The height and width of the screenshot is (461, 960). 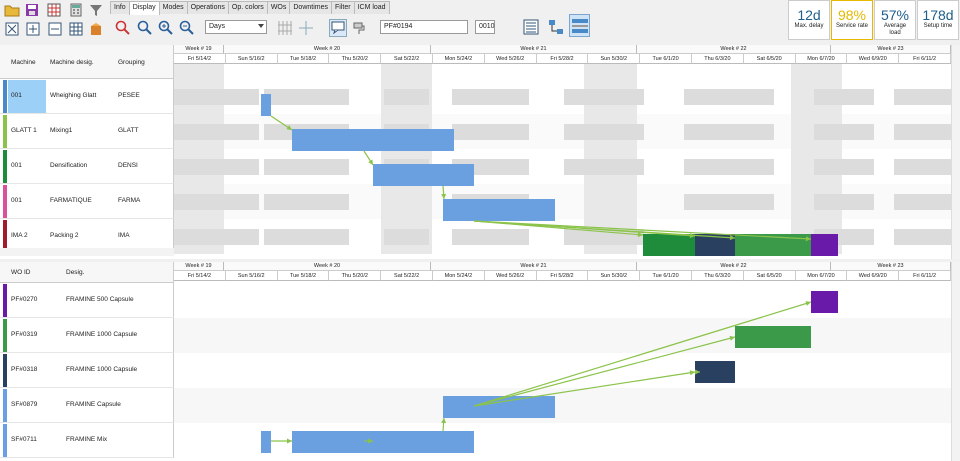 I want to click on kpi-label: Setup time, so click(x=938, y=26).